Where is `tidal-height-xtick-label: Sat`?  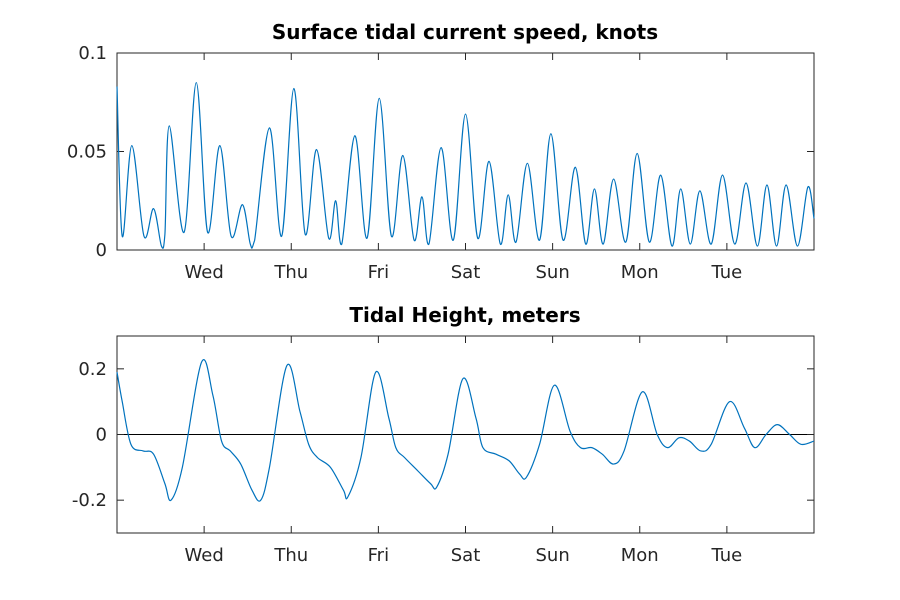
tidal-height-xtick-label: Sat is located at coordinates (466, 555).